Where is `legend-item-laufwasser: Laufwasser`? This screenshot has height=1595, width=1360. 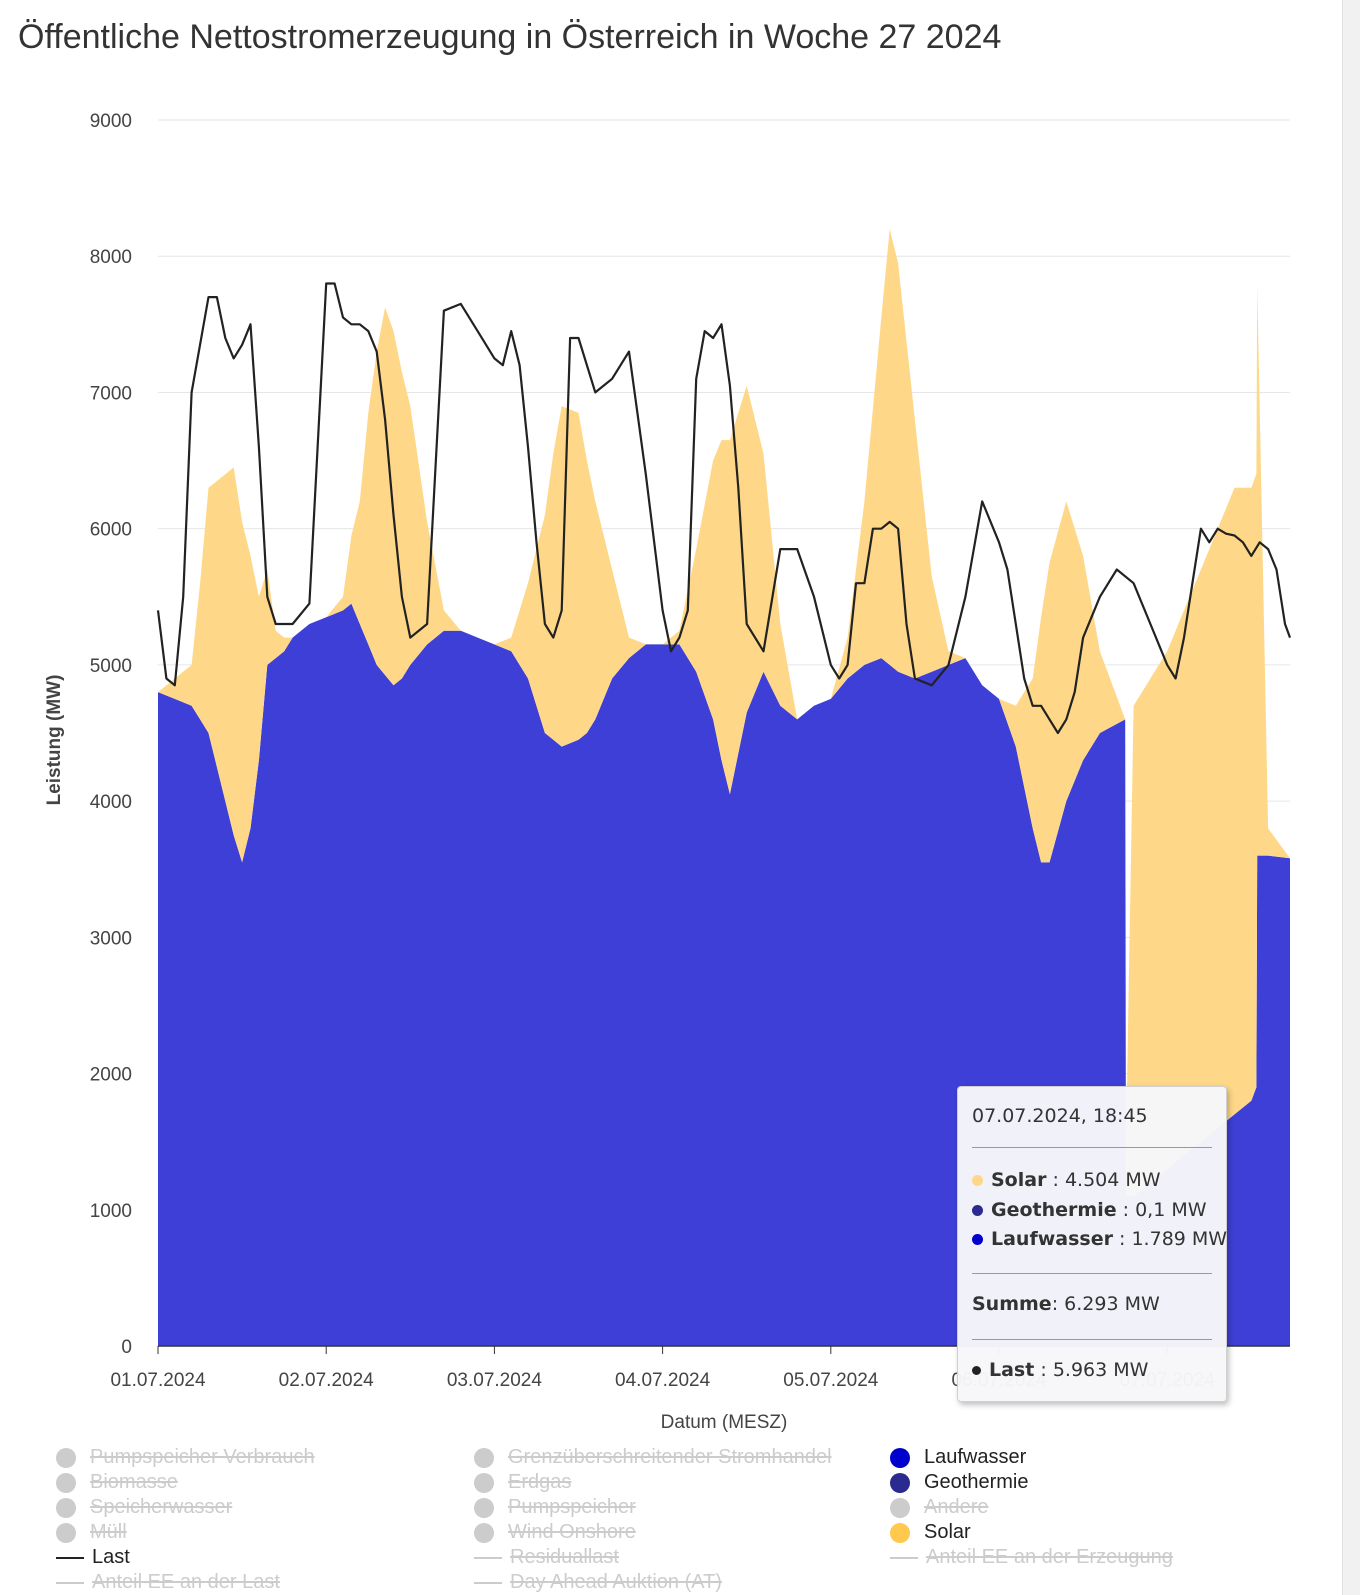 legend-item-laufwasser: Laufwasser is located at coordinates (958, 1457).